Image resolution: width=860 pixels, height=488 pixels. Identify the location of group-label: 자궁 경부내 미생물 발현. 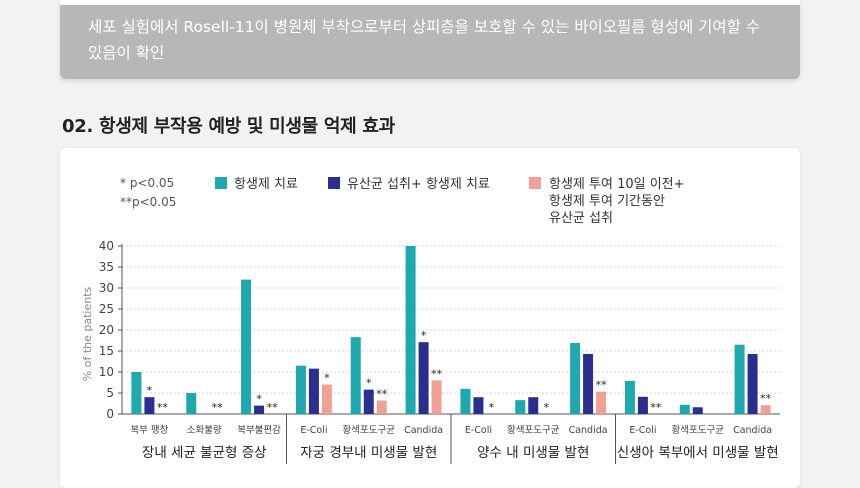
(368, 453).